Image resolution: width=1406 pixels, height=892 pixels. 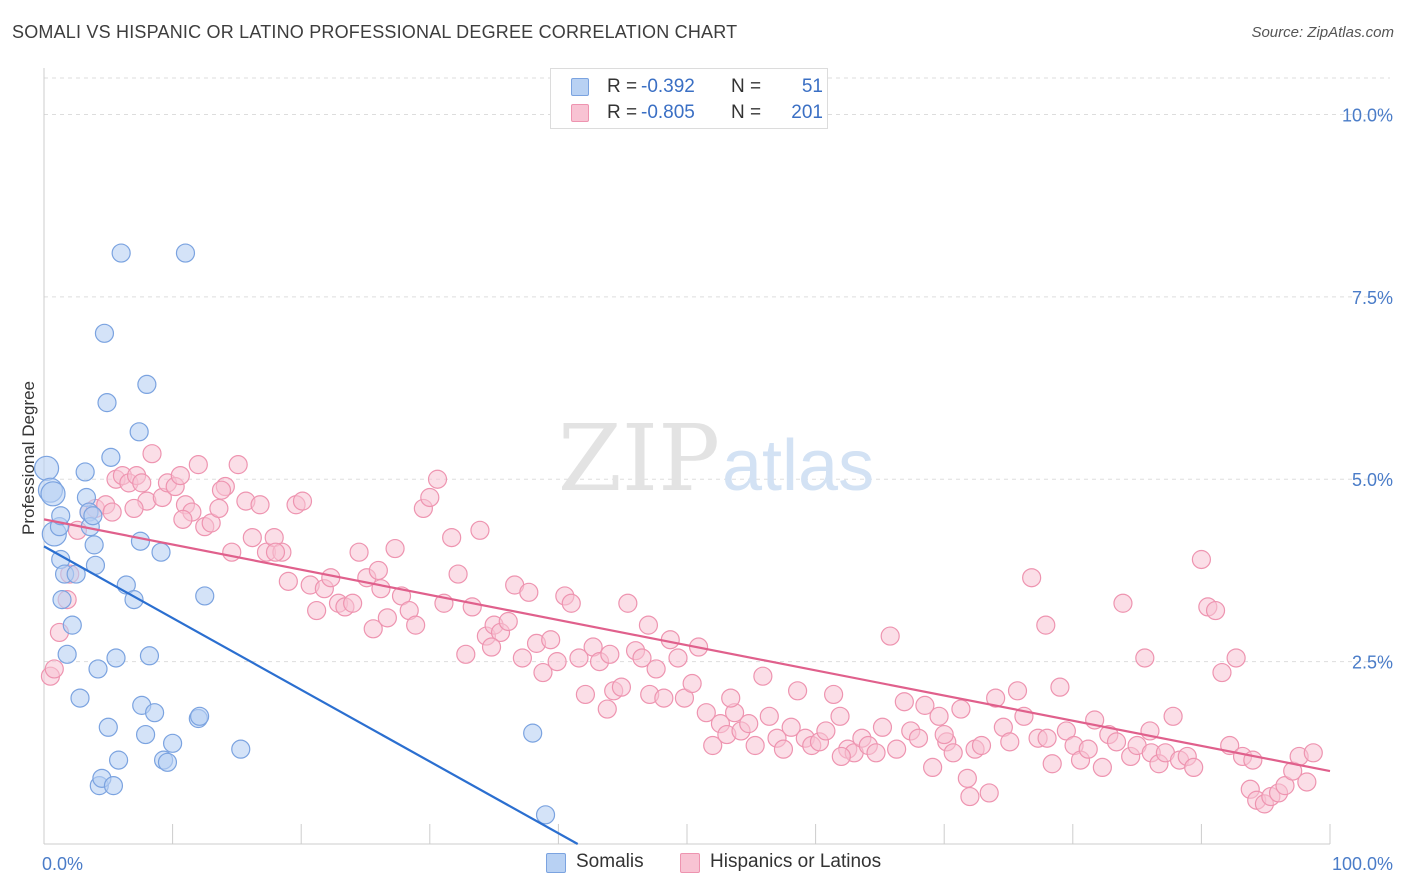 What do you see at coordinates (639, 458) in the screenshot?
I see `watermark-zip: ZIP` at bounding box center [639, 458].